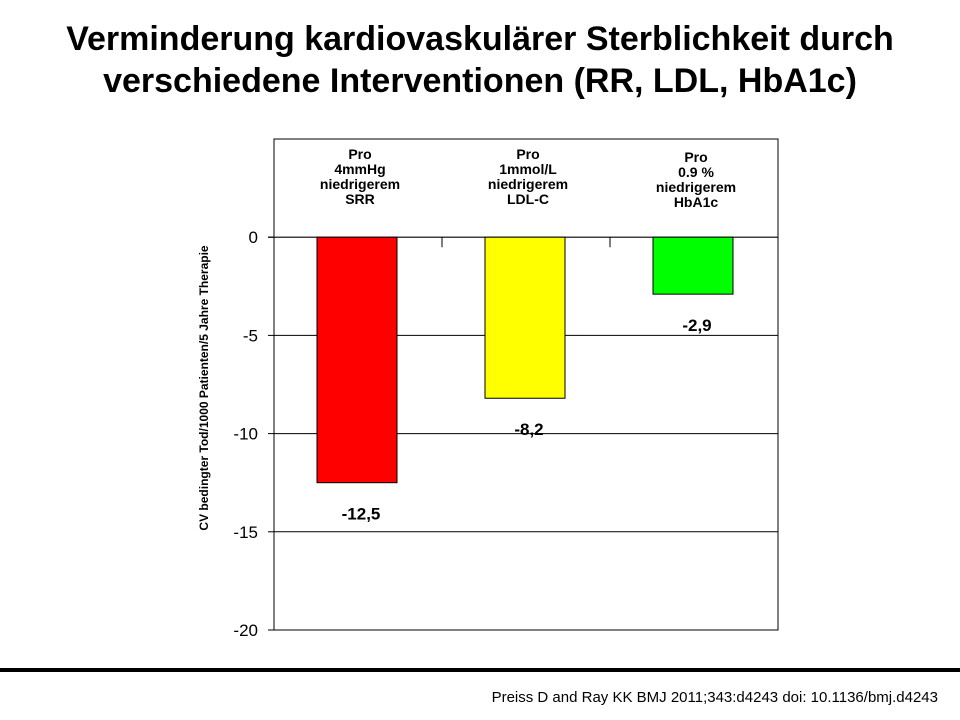 This screenshot has width=960, height=720. Describe the element at coordinates (361, 514) in the screenshot. I see `data-label: -12,5` at that location.